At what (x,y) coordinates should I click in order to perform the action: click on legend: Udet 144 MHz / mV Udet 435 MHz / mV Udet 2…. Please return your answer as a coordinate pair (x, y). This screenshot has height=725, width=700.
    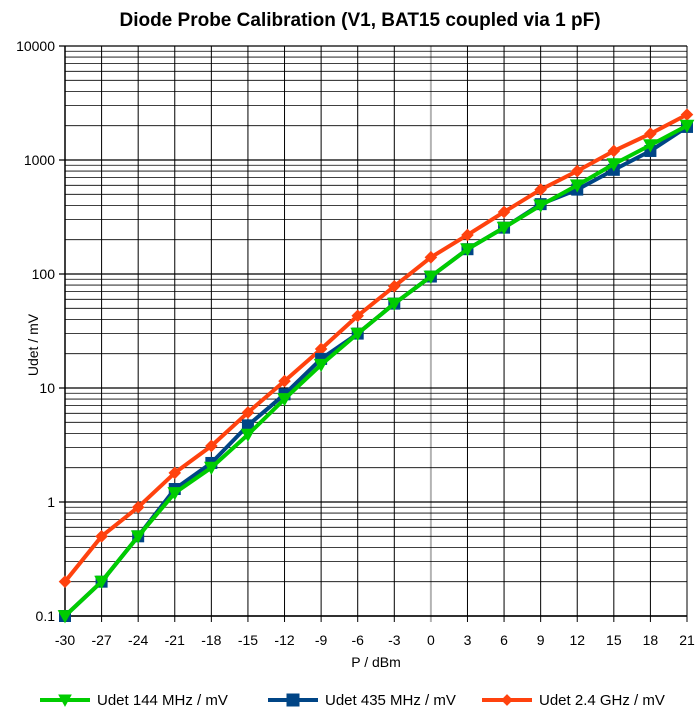
    Looking at the image, I should click on (352, 700).